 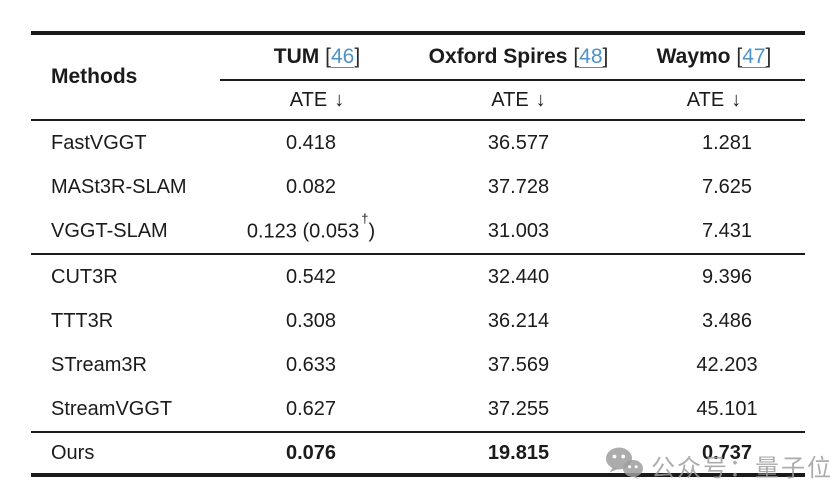 I want to click on table-row: StreamVGGT 0.627 37.255 45.101, so click(x=418, y=409).